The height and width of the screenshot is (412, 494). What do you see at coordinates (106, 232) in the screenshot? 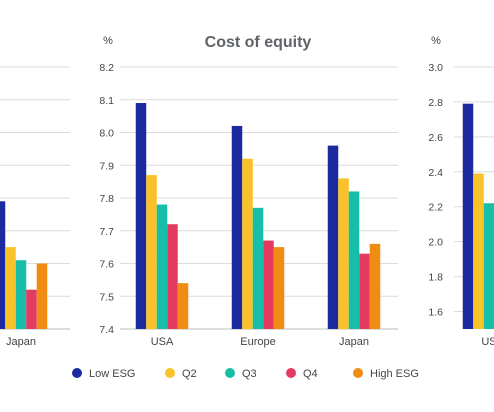
I see `y-tick-label: 7.7` at bounding box center [106, 232].